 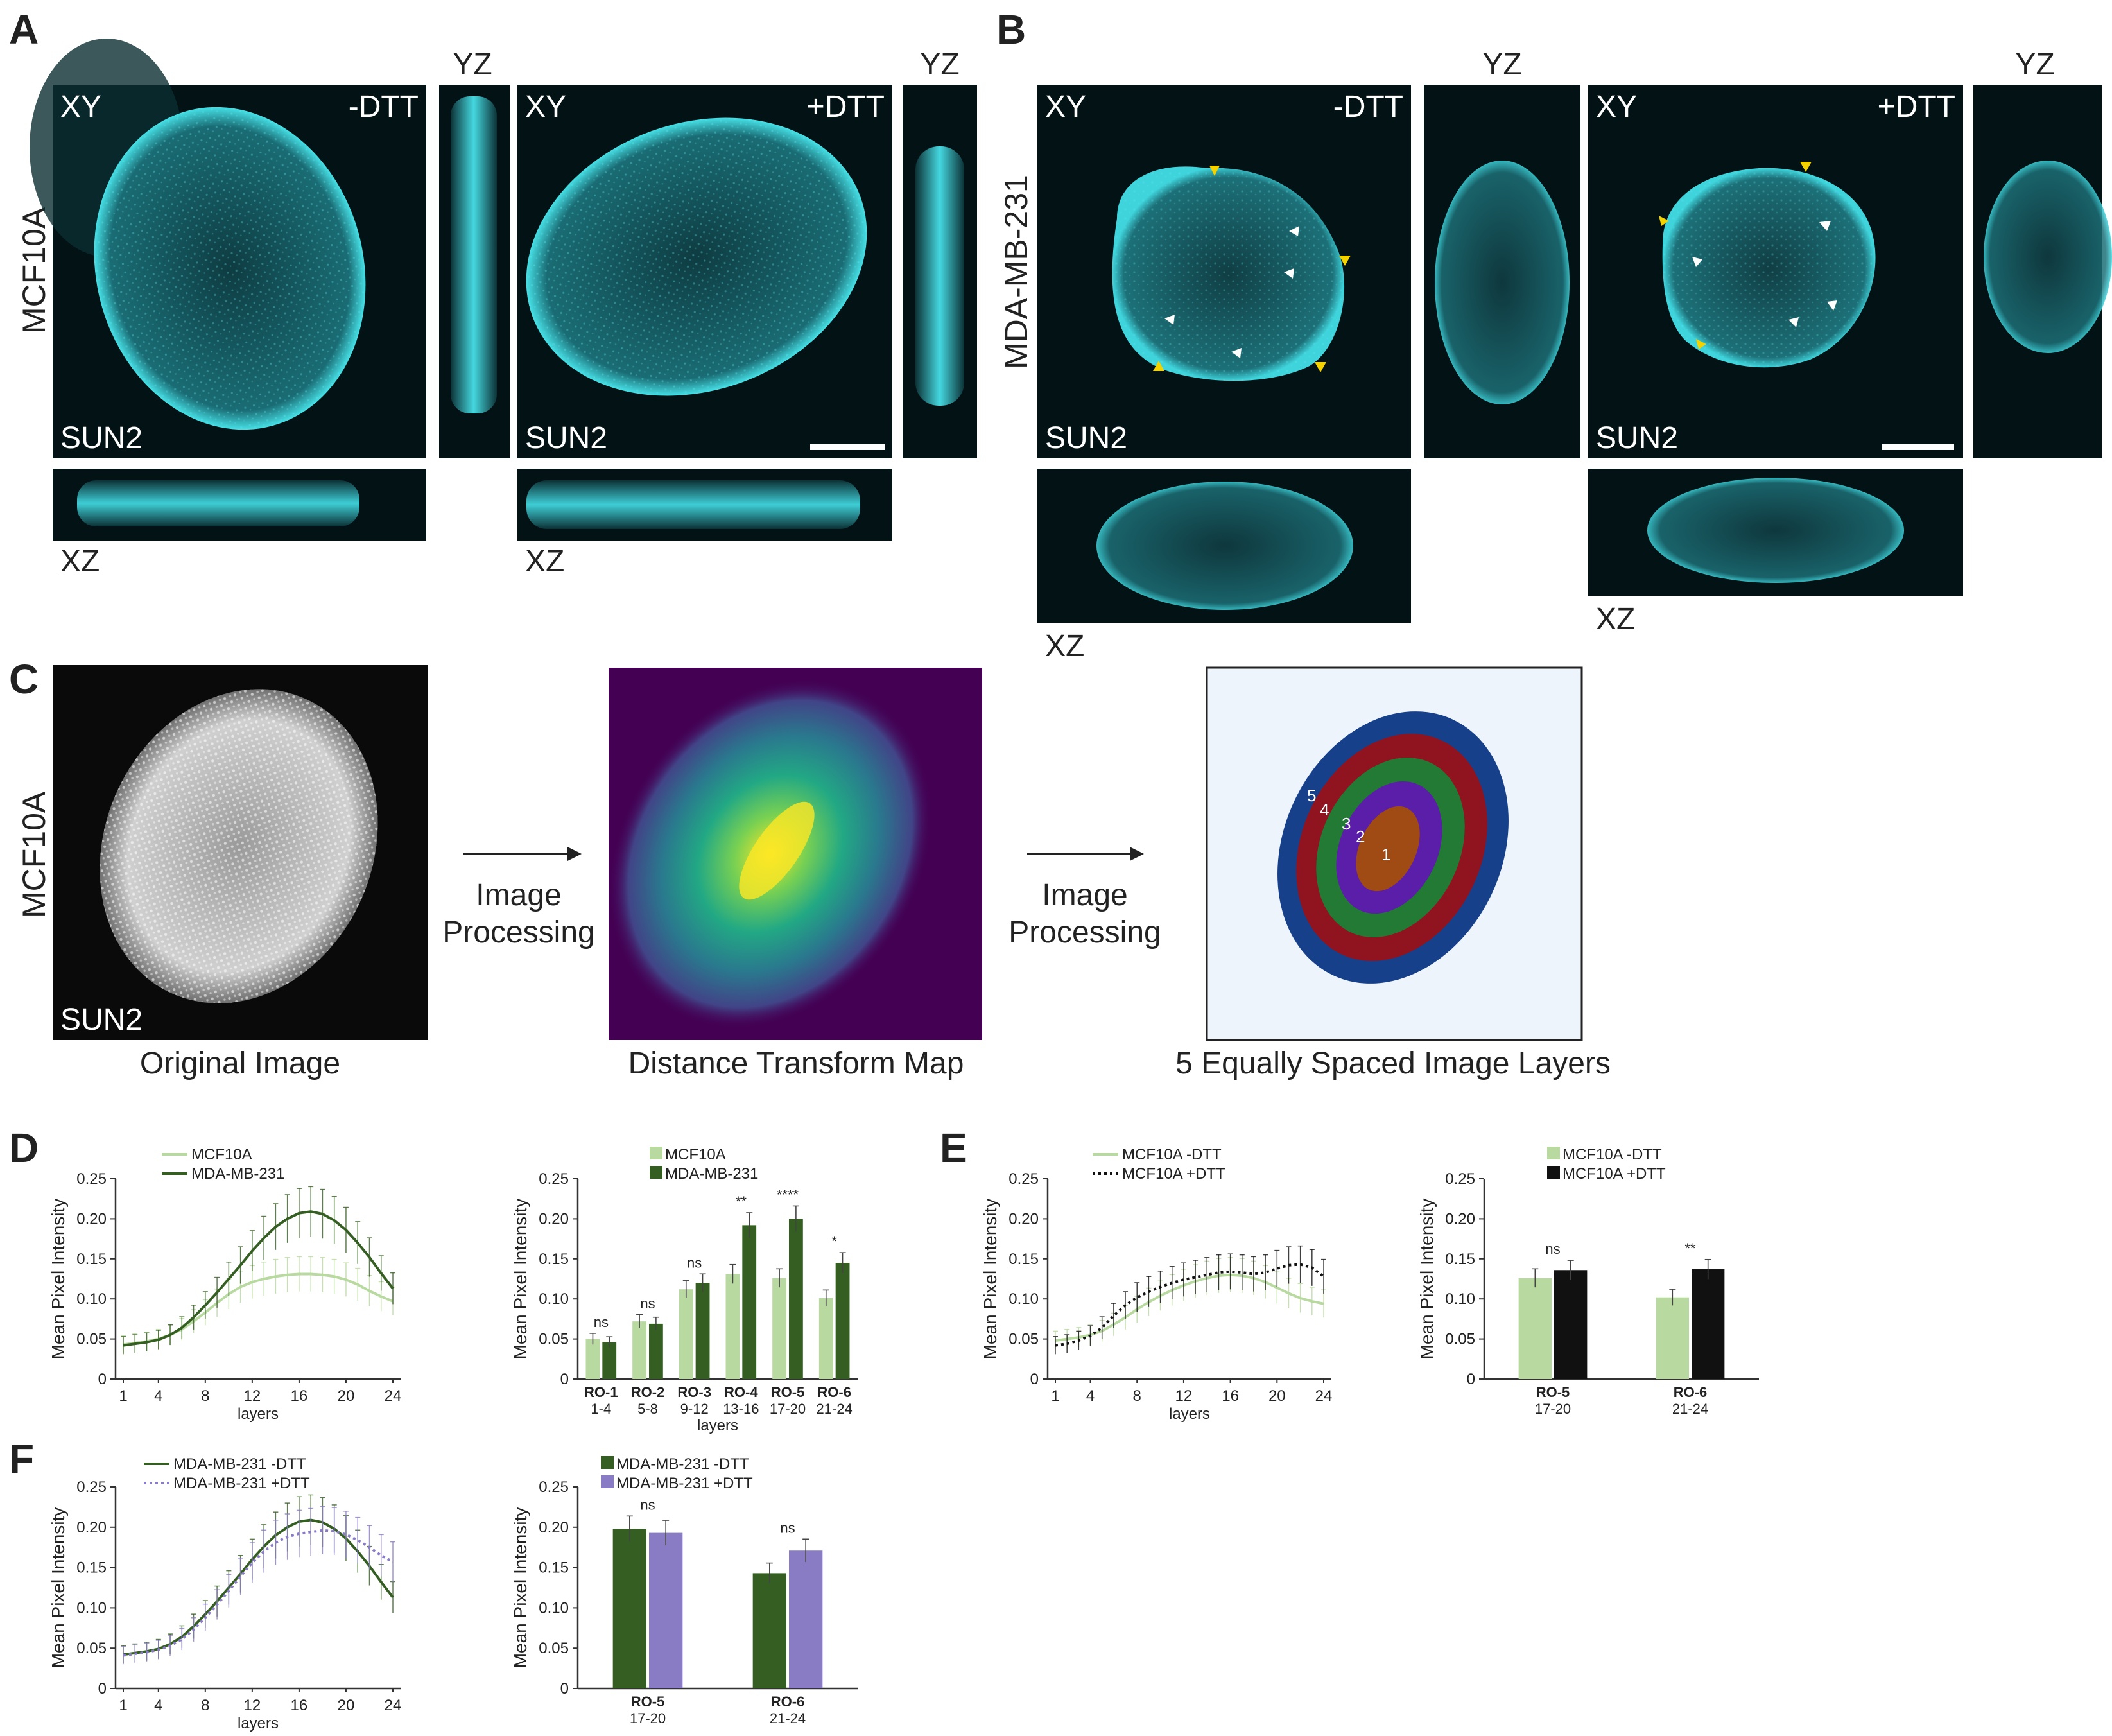 What do you see at coordinates (240, 852) in the screenshot?
I see `panel-c-original-image: SUN2` at bounding box center [240, 852].